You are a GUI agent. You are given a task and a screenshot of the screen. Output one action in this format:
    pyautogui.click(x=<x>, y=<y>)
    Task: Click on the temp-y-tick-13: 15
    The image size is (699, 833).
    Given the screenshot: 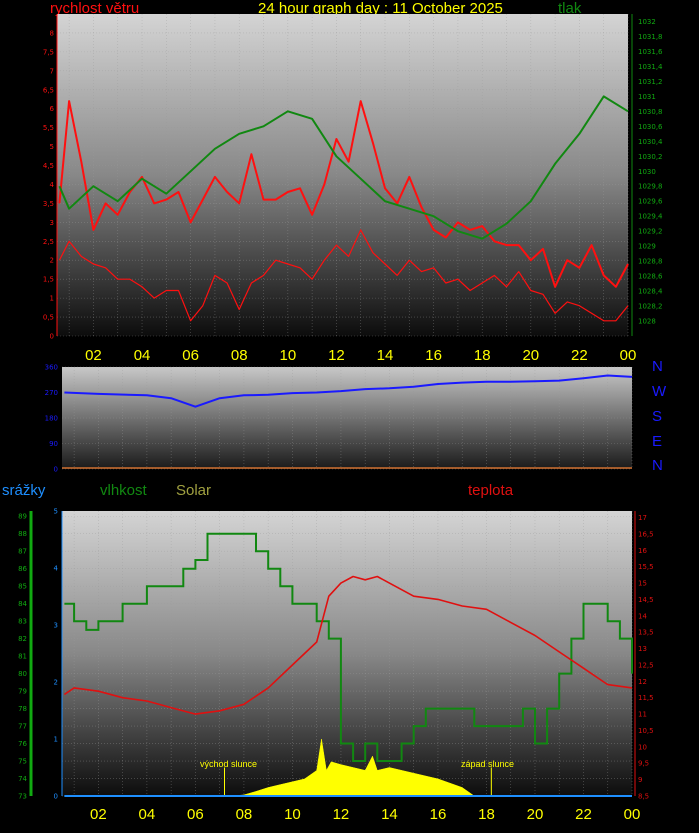 What is the action you would take?
    pyautogui.click(x=642, y=584)
    